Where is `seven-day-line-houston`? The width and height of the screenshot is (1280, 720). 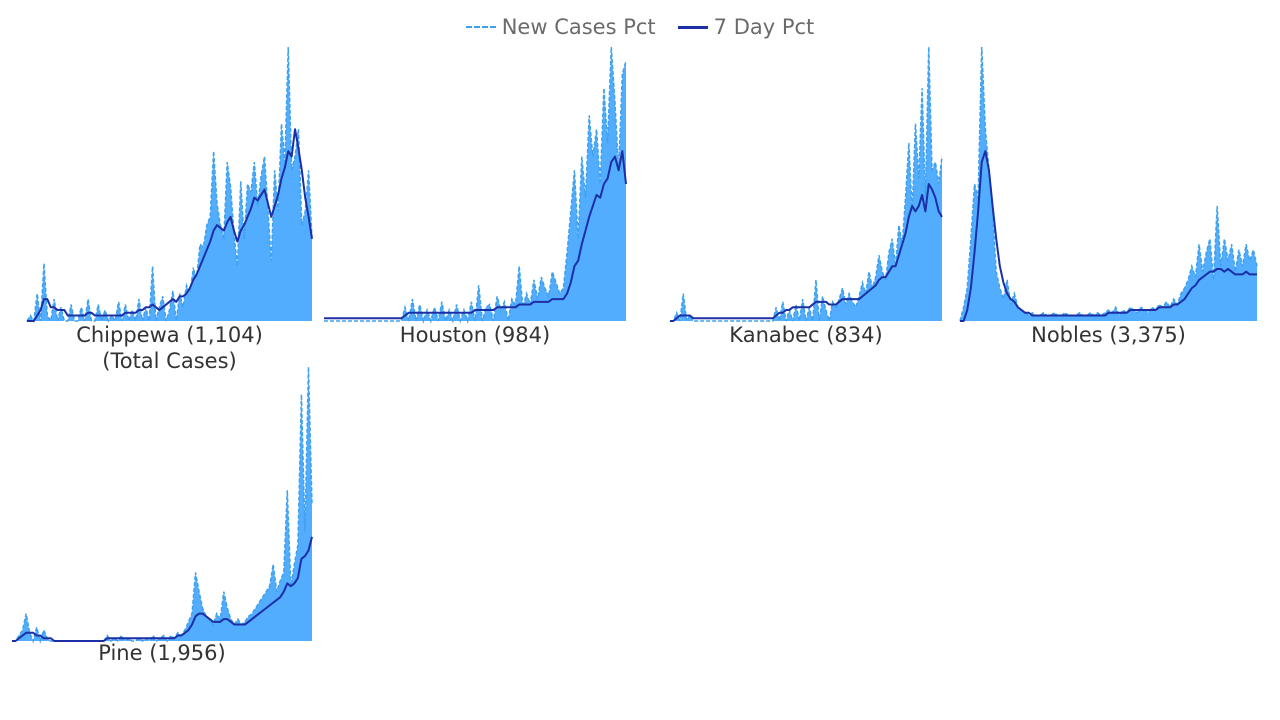 seven-day-line-houston is located at coordinates (475, 235).